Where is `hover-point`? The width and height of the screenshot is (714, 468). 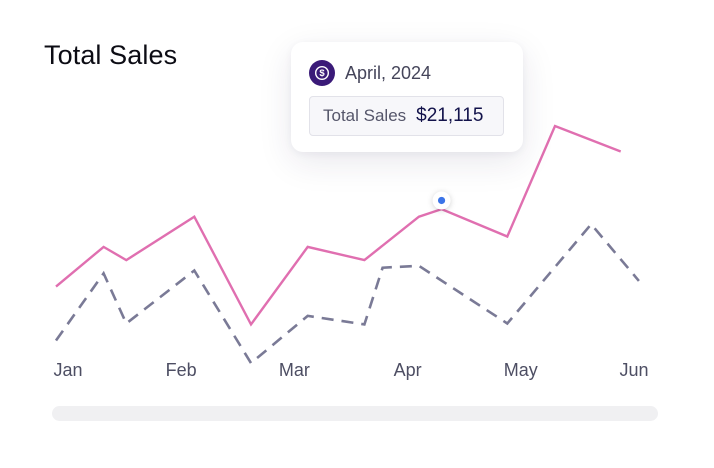 hover-point is located at coordinates (441, 200).